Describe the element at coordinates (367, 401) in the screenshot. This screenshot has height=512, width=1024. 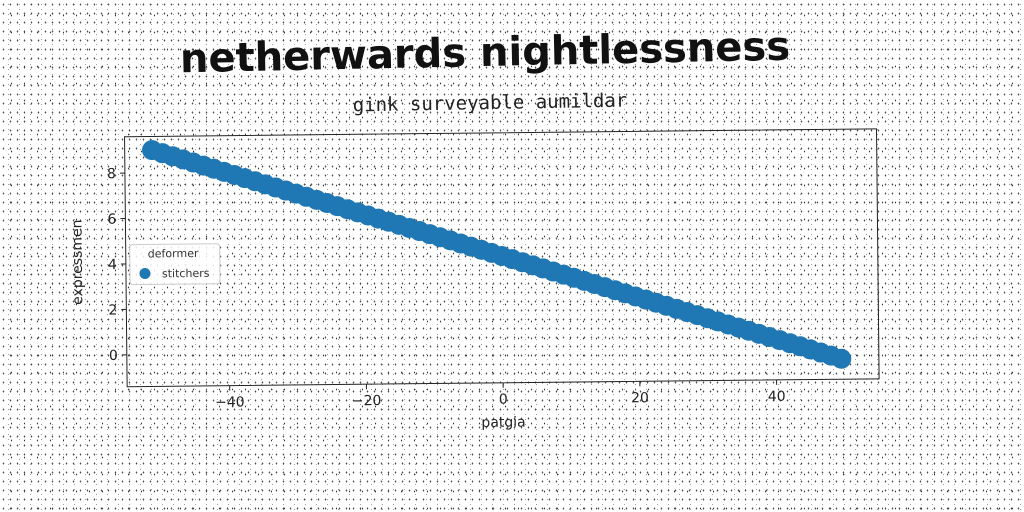
I see `x-tick-label: −20` at that location.